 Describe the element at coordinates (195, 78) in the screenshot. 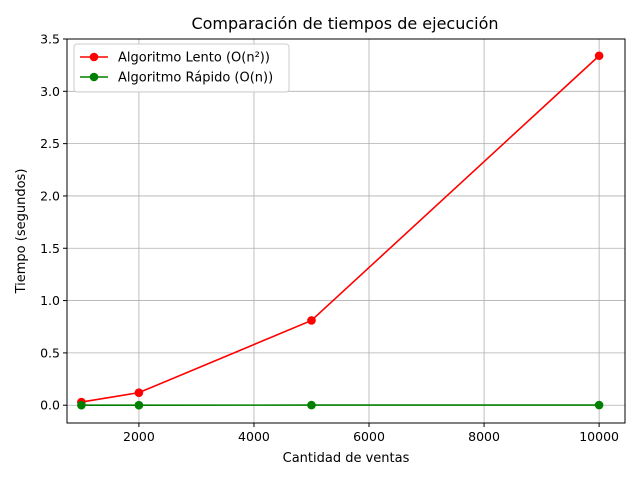

I see `legend-label-2: Algoritmo Rápido (O(n))` at that location.